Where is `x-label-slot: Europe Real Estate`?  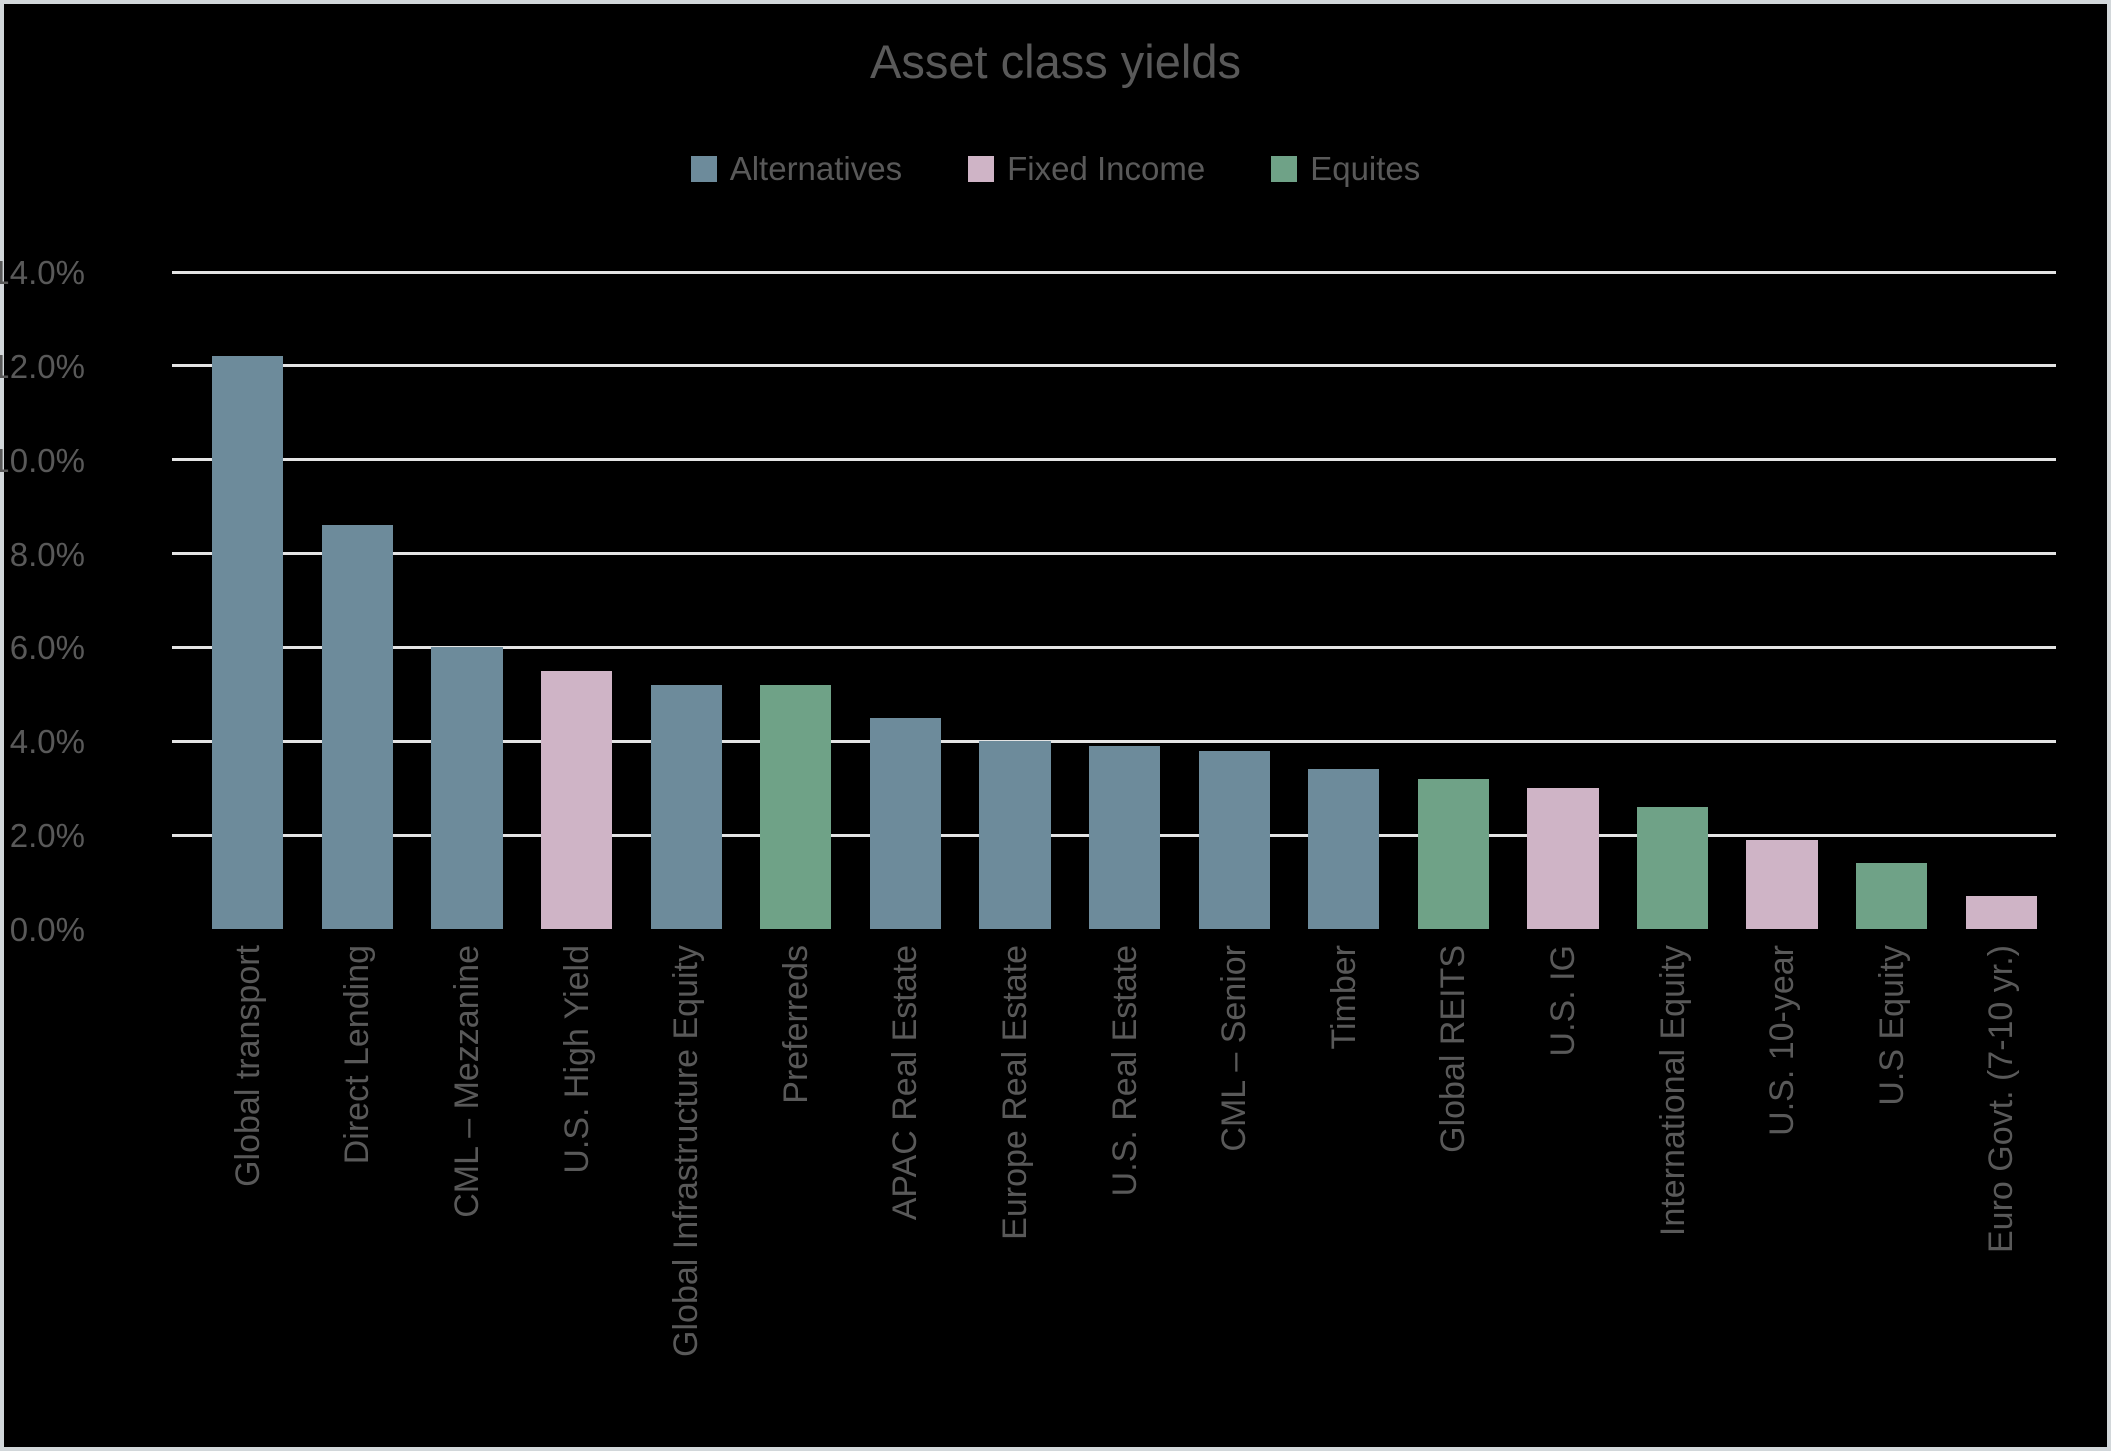 x-label-slot: Europe Real Estate is located at coordinates (1015, 1195).